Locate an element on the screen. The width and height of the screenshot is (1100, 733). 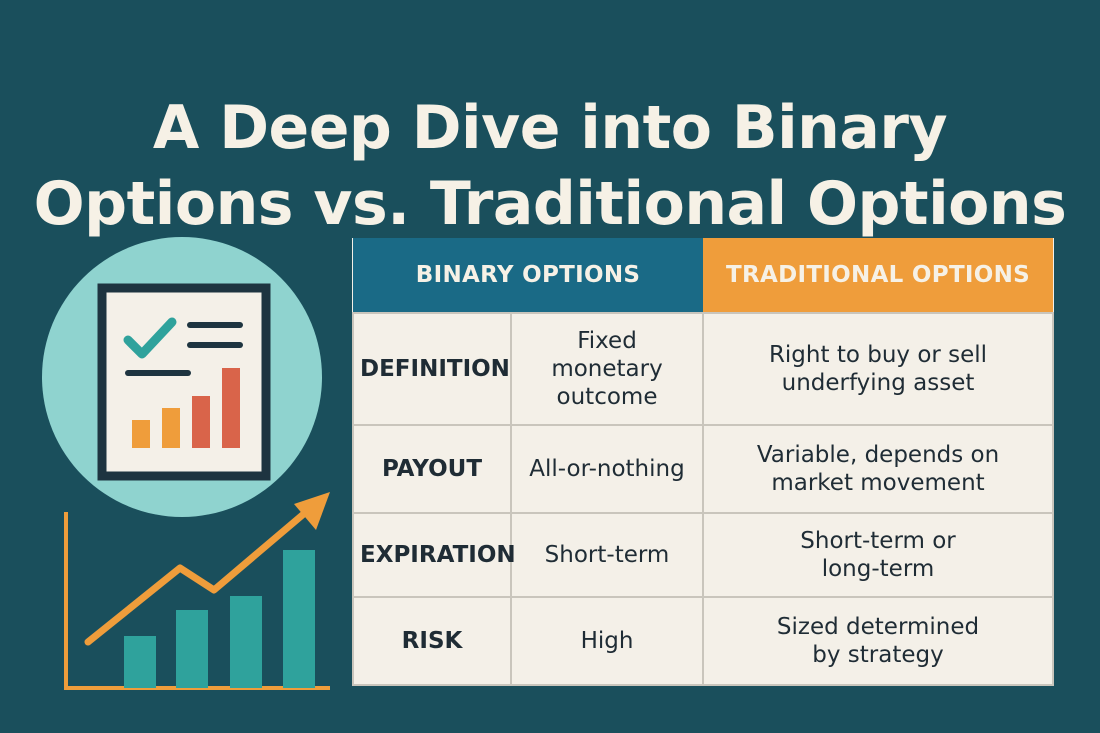
table-row: RISK High Sized determined by strategy is located at coordinates (703, 641).